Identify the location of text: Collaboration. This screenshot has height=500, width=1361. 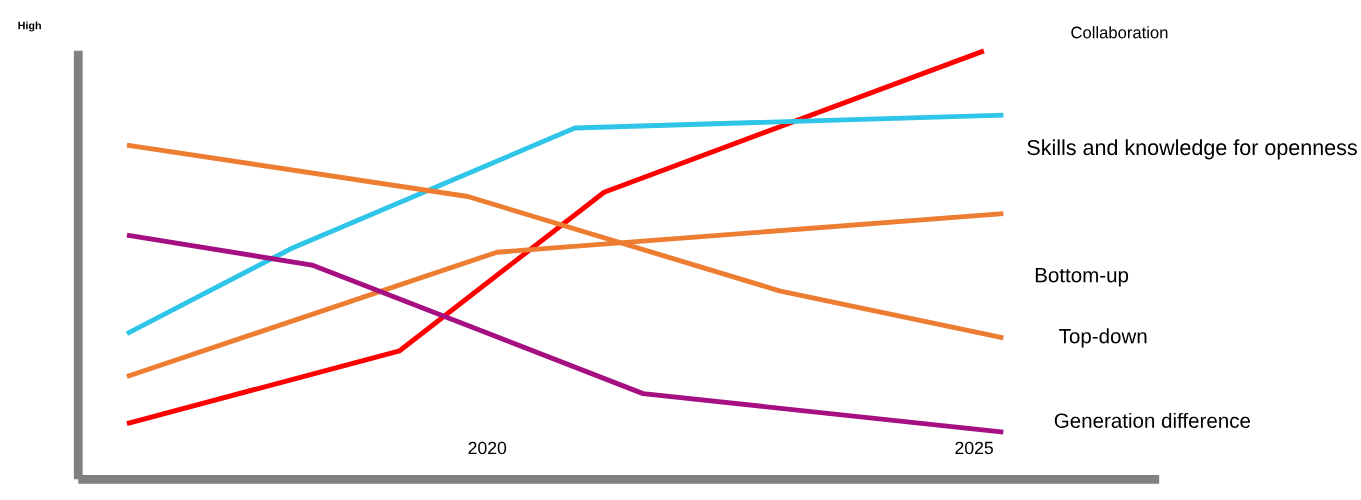
(1119, 32).